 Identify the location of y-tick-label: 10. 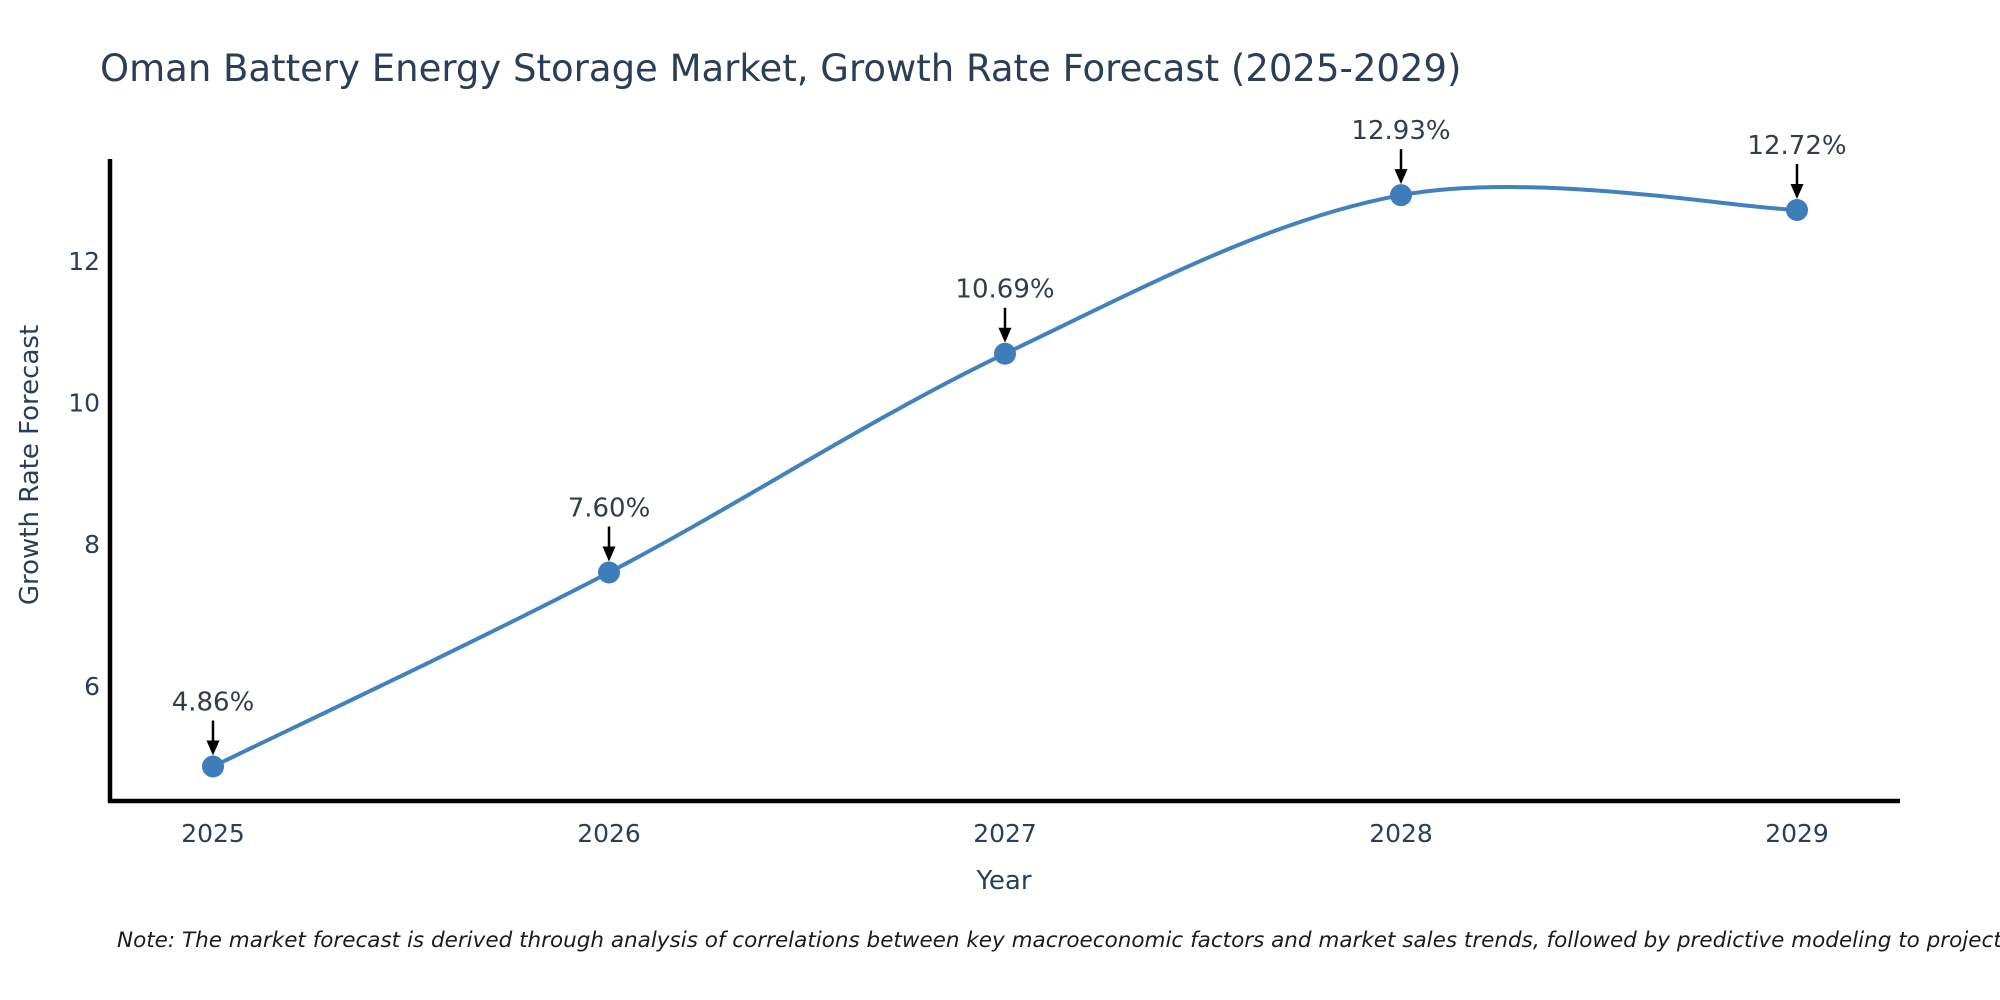
(84, 403).